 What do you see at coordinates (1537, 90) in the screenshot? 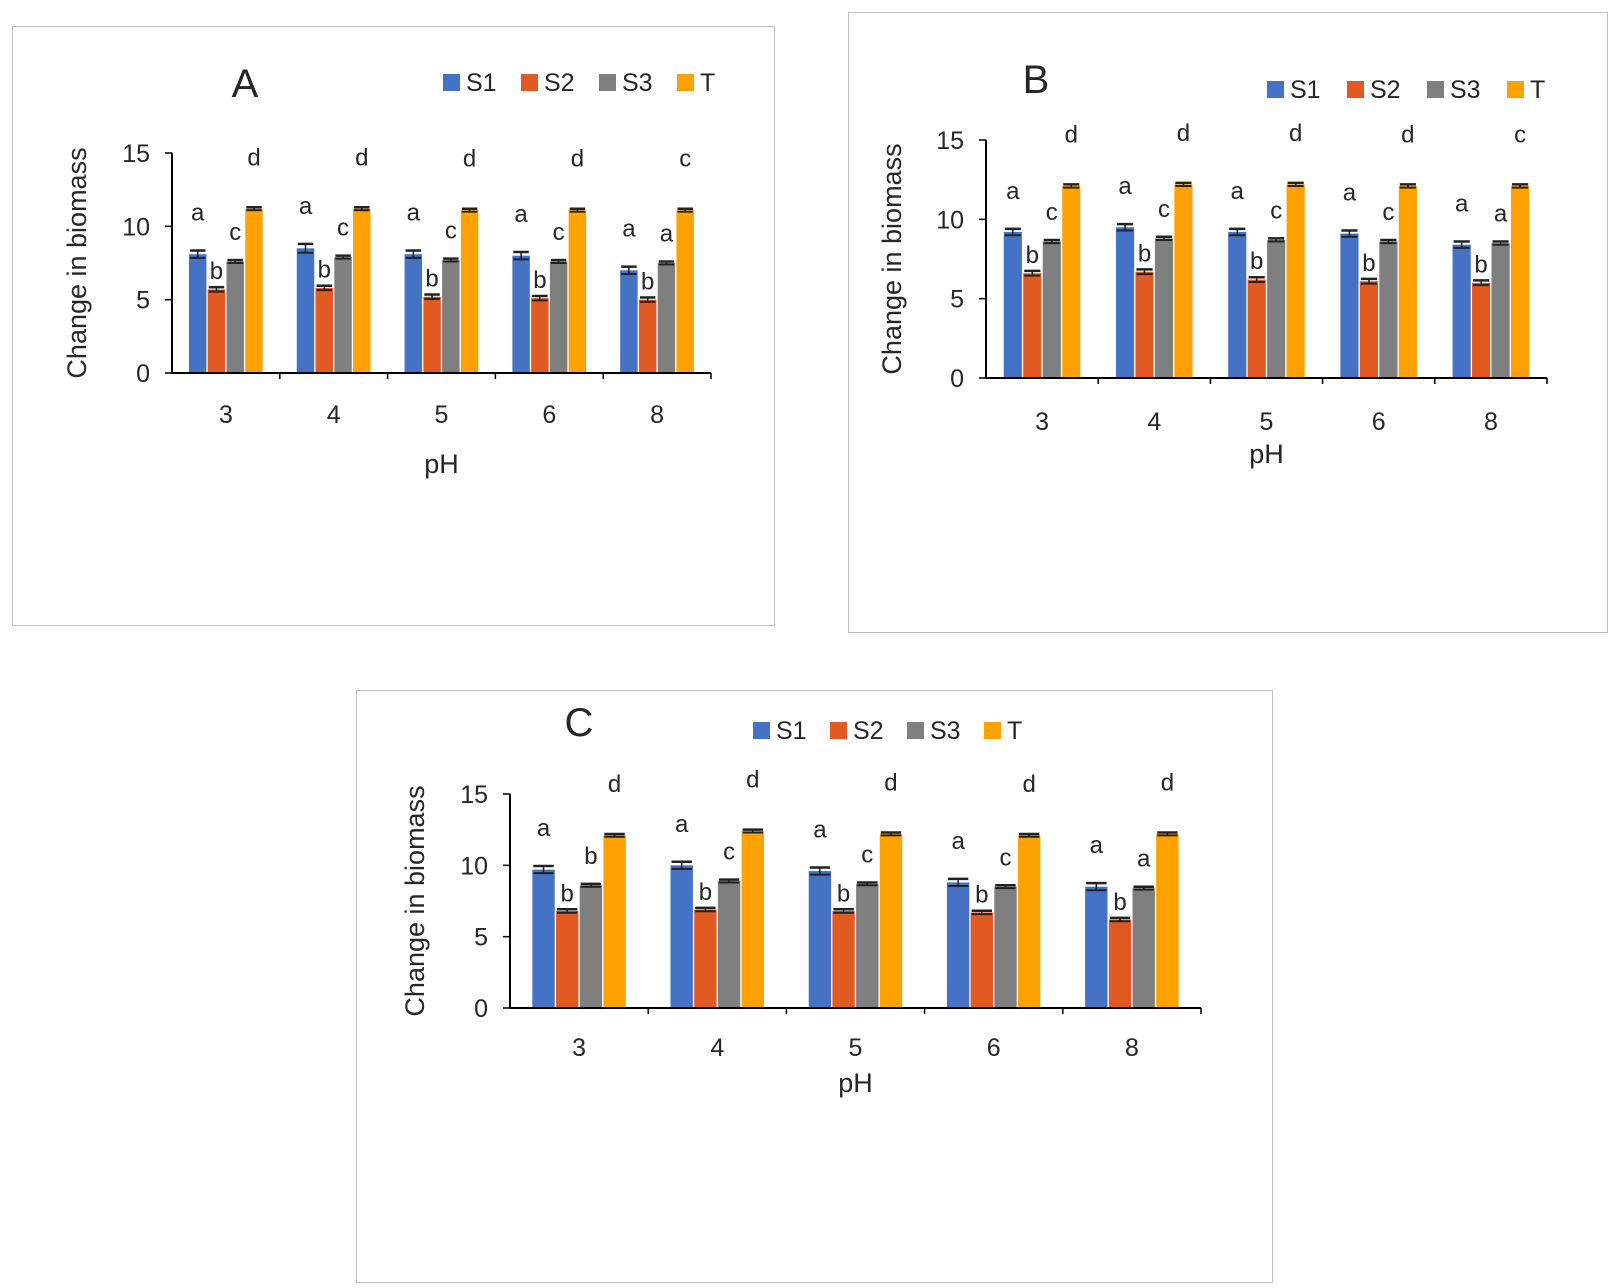
I see `legend-label-t: T` at bounding box center [1537, 90].